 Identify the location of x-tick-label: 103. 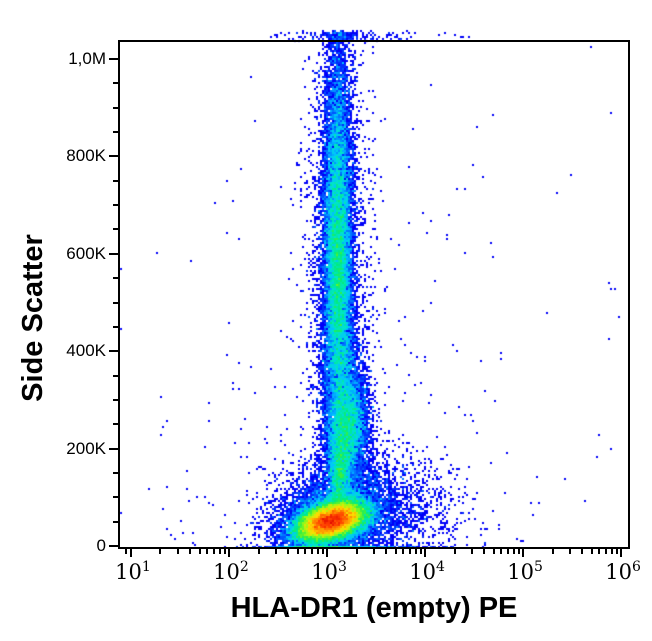
(329, 571).